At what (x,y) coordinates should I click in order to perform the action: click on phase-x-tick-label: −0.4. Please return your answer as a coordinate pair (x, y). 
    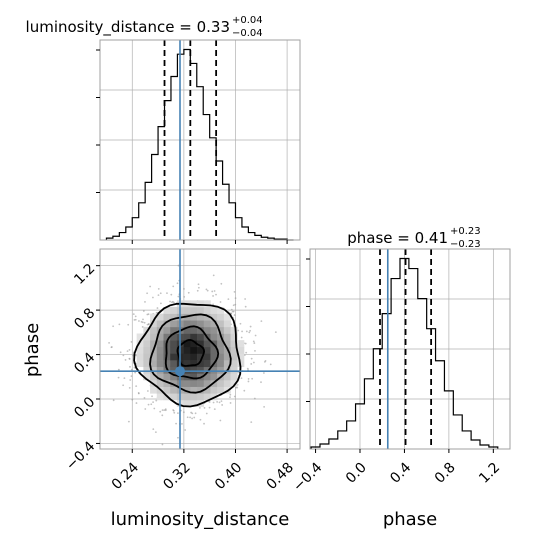
    Looking at the image, I should click on (307, 477).